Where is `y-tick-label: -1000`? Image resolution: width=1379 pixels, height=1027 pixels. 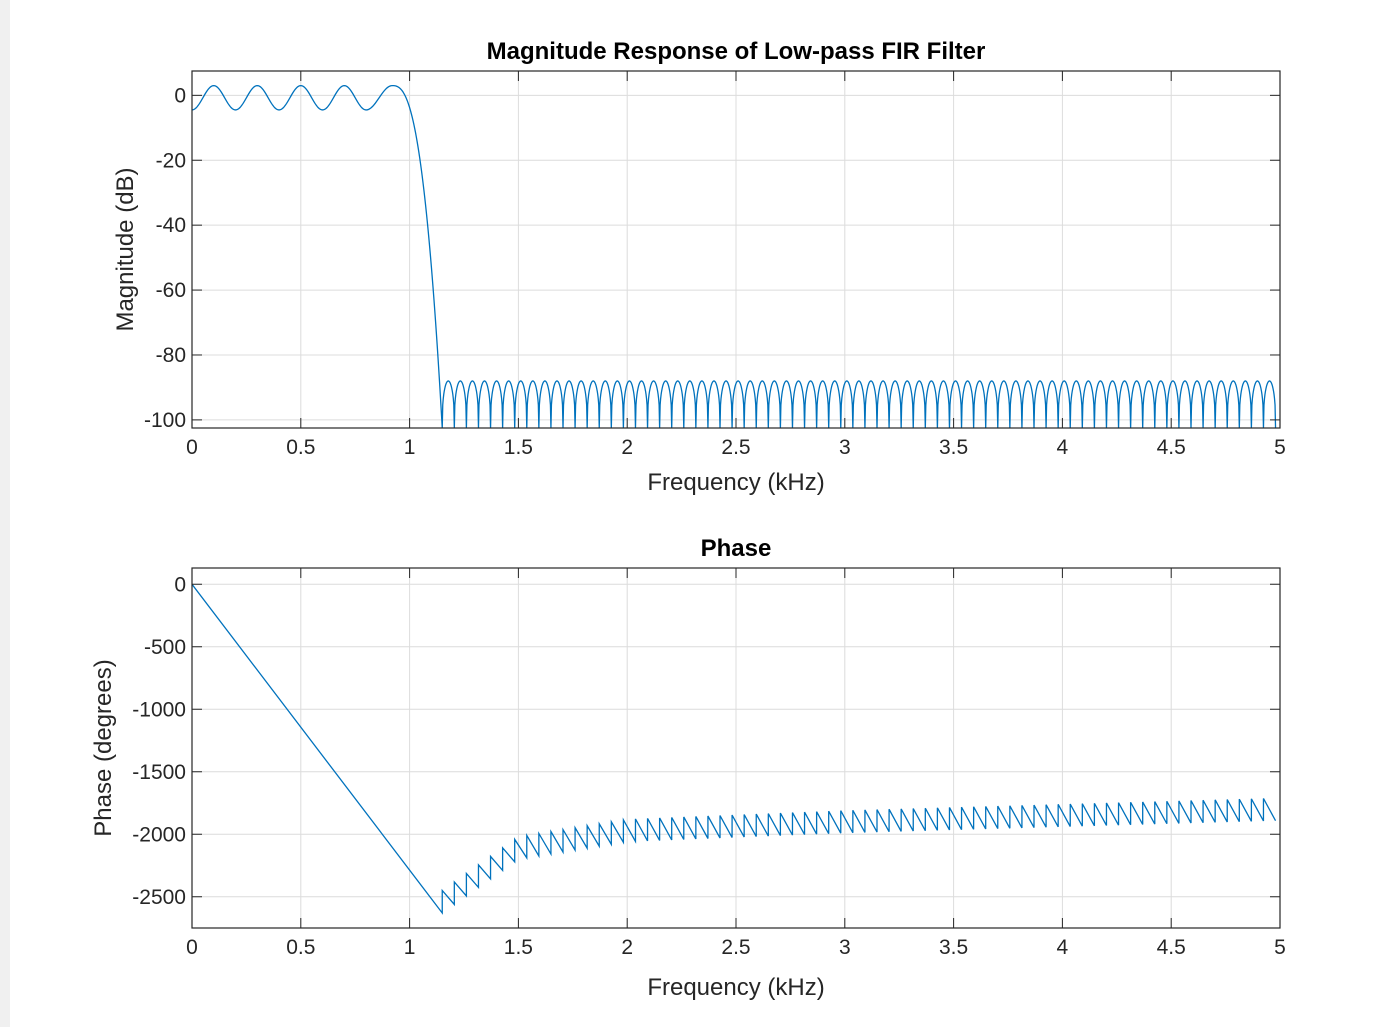 y-tick-label: -1000 is located at coordinates (159, 709).